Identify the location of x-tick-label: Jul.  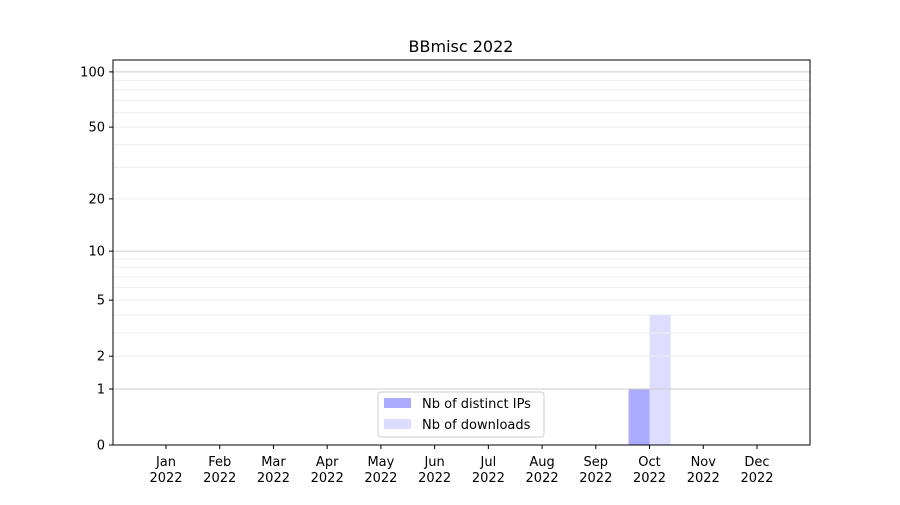
(488, 462).